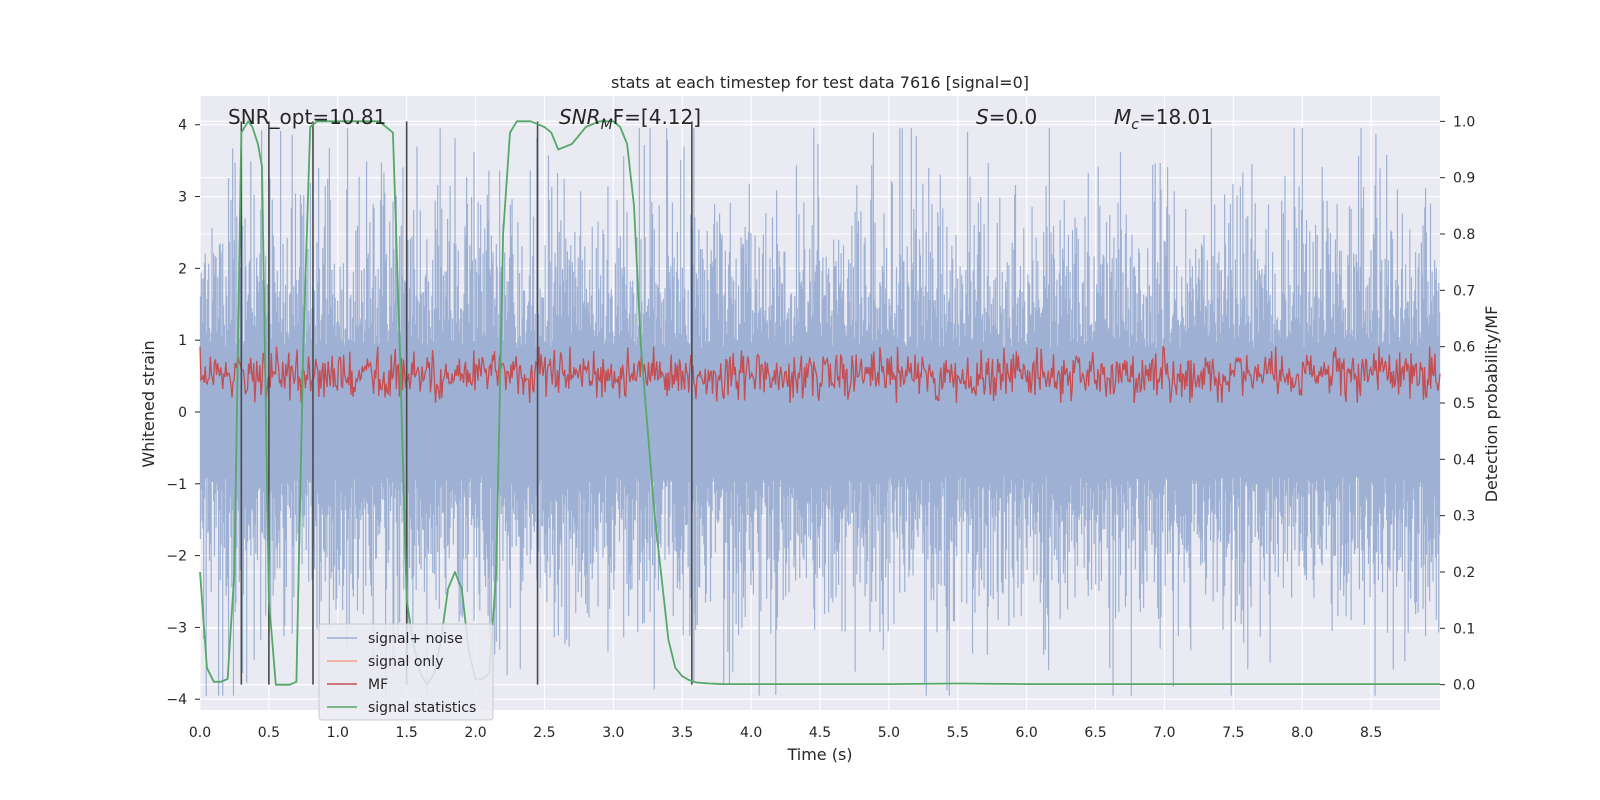 This screenshot has width=1600, height=800. What do you see at coordinates (1371, 733) in the screenshot?
I see `x-tick-label: 8.5` at bounding box center [1371, 733].